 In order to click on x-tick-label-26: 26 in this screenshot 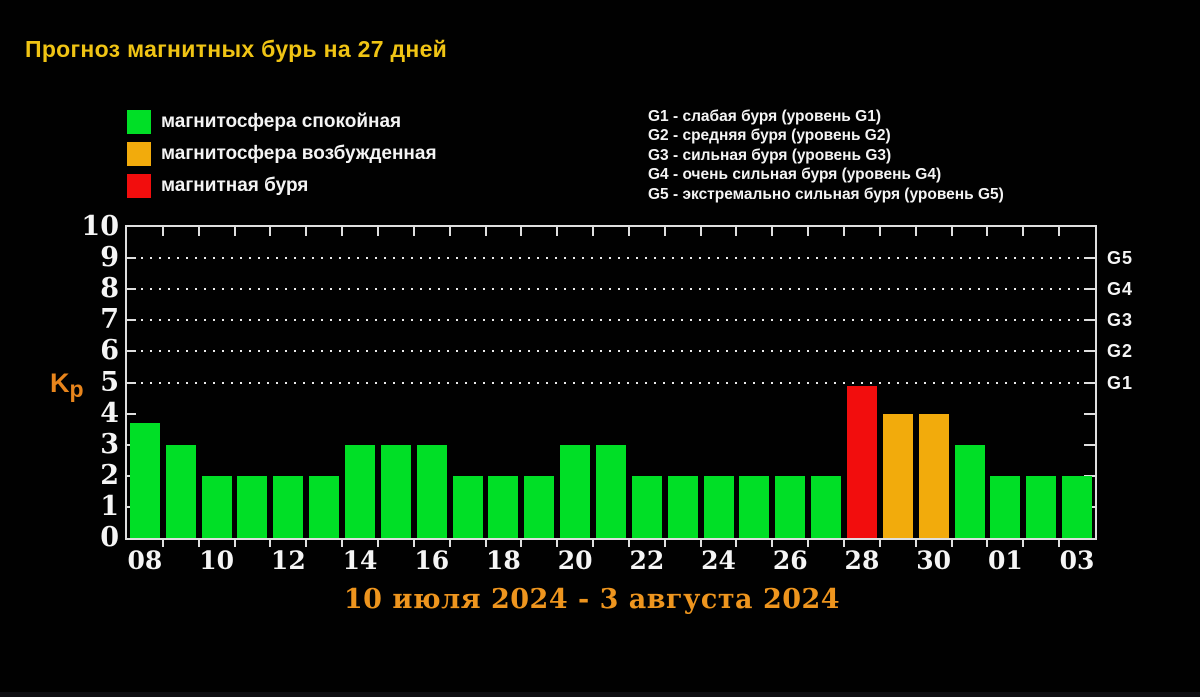, I will do `click(790, 560)`.